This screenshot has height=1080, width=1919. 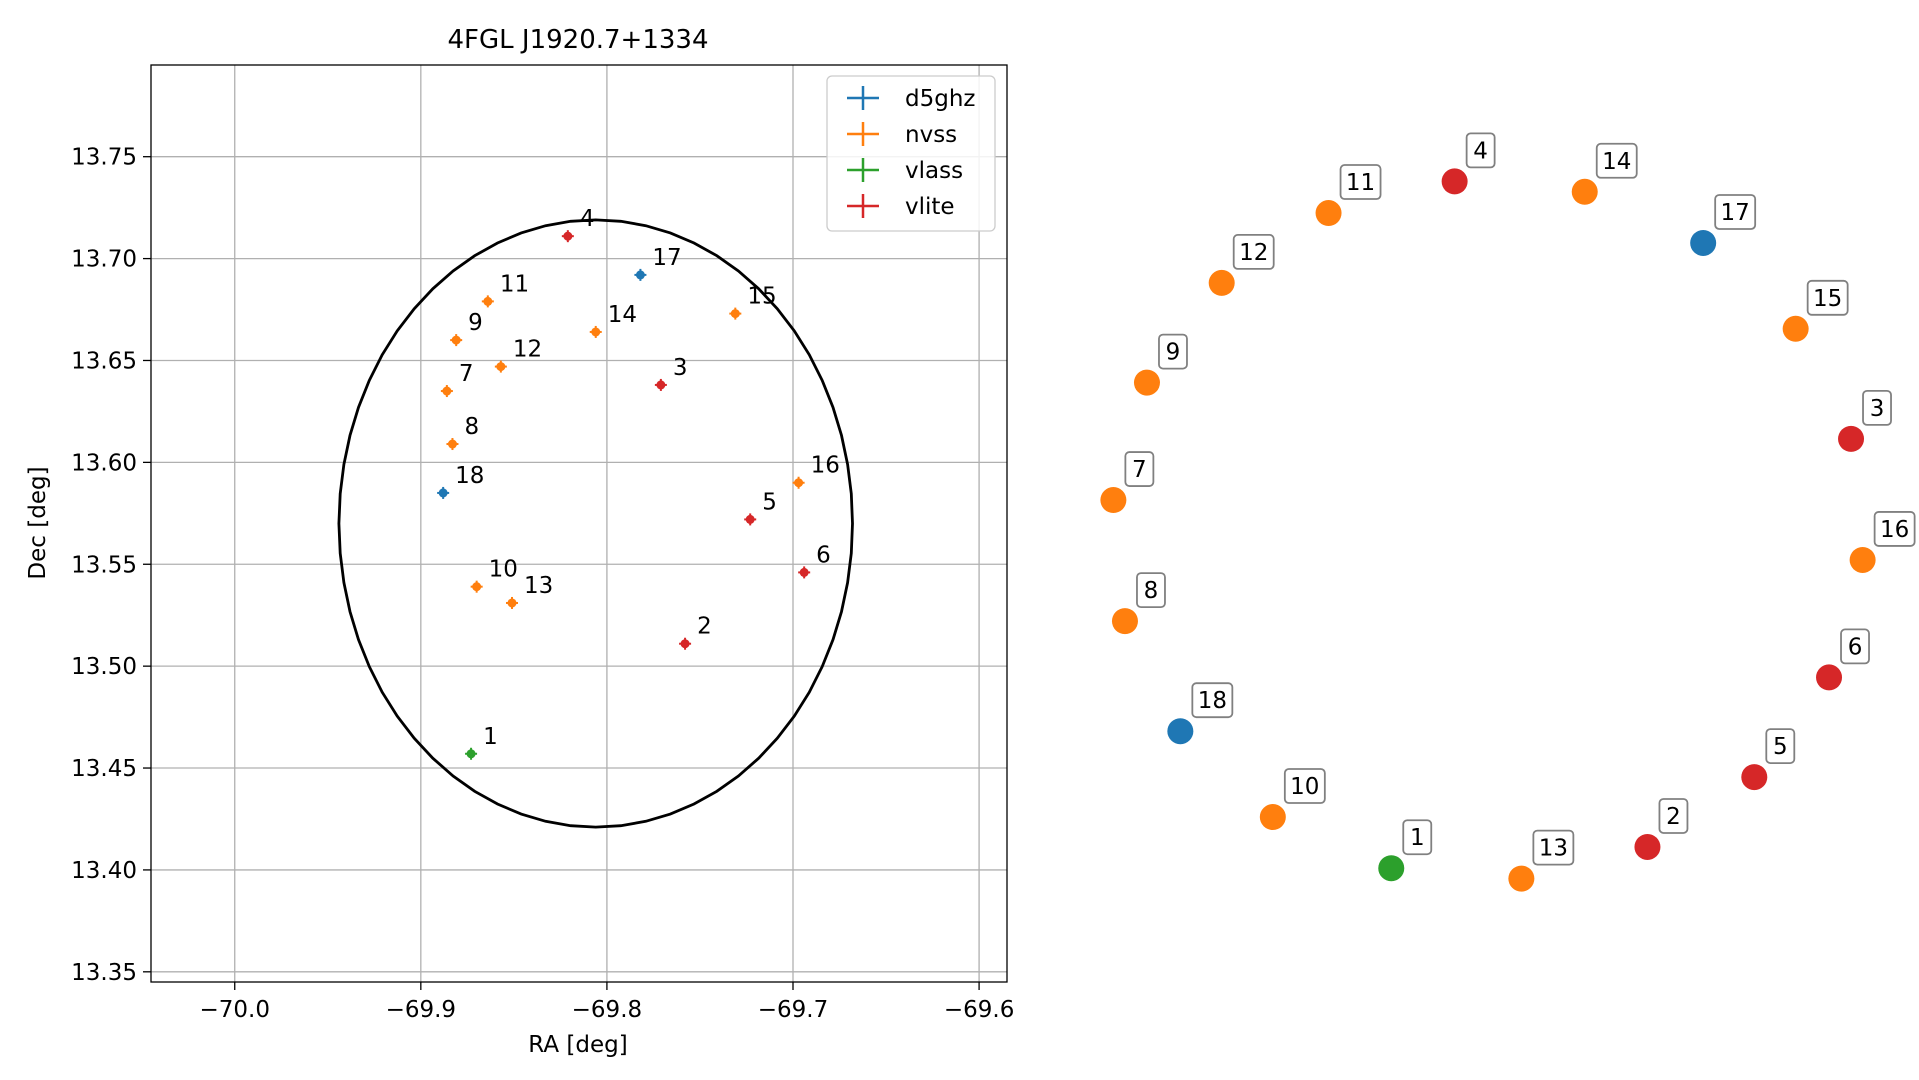 I want to click on node-label: 6, so click(x=1855, y=647).